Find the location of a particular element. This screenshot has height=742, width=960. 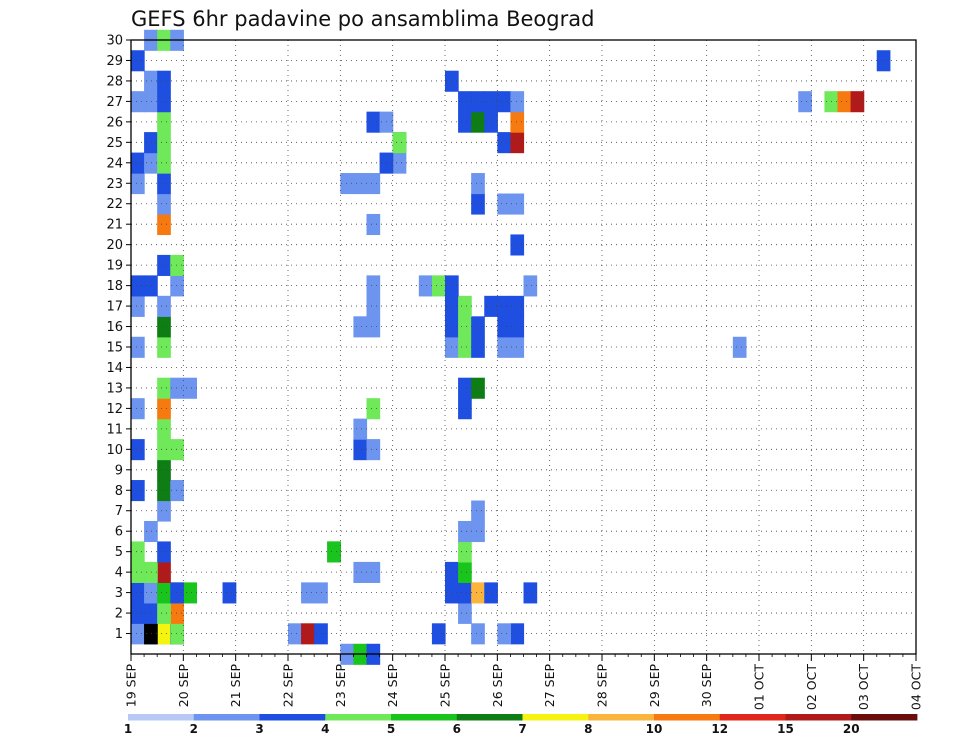

legend-tick-label: 12 is located at coordinates (719, 729).